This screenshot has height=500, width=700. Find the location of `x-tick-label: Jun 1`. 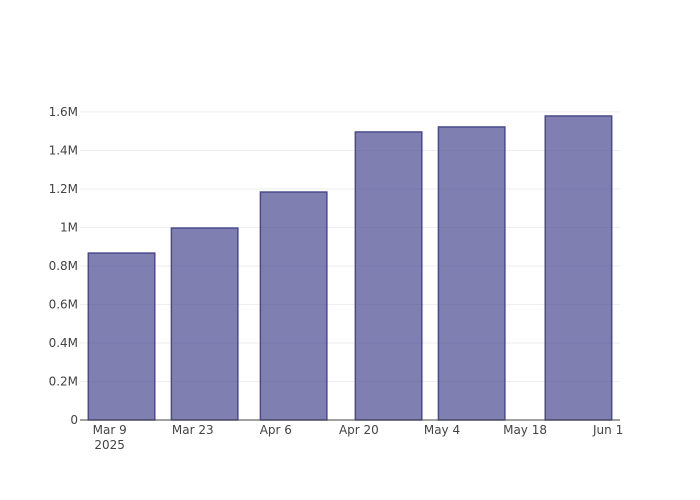

x-tick-label: Jun 1 is located at coordinates (607, 430).